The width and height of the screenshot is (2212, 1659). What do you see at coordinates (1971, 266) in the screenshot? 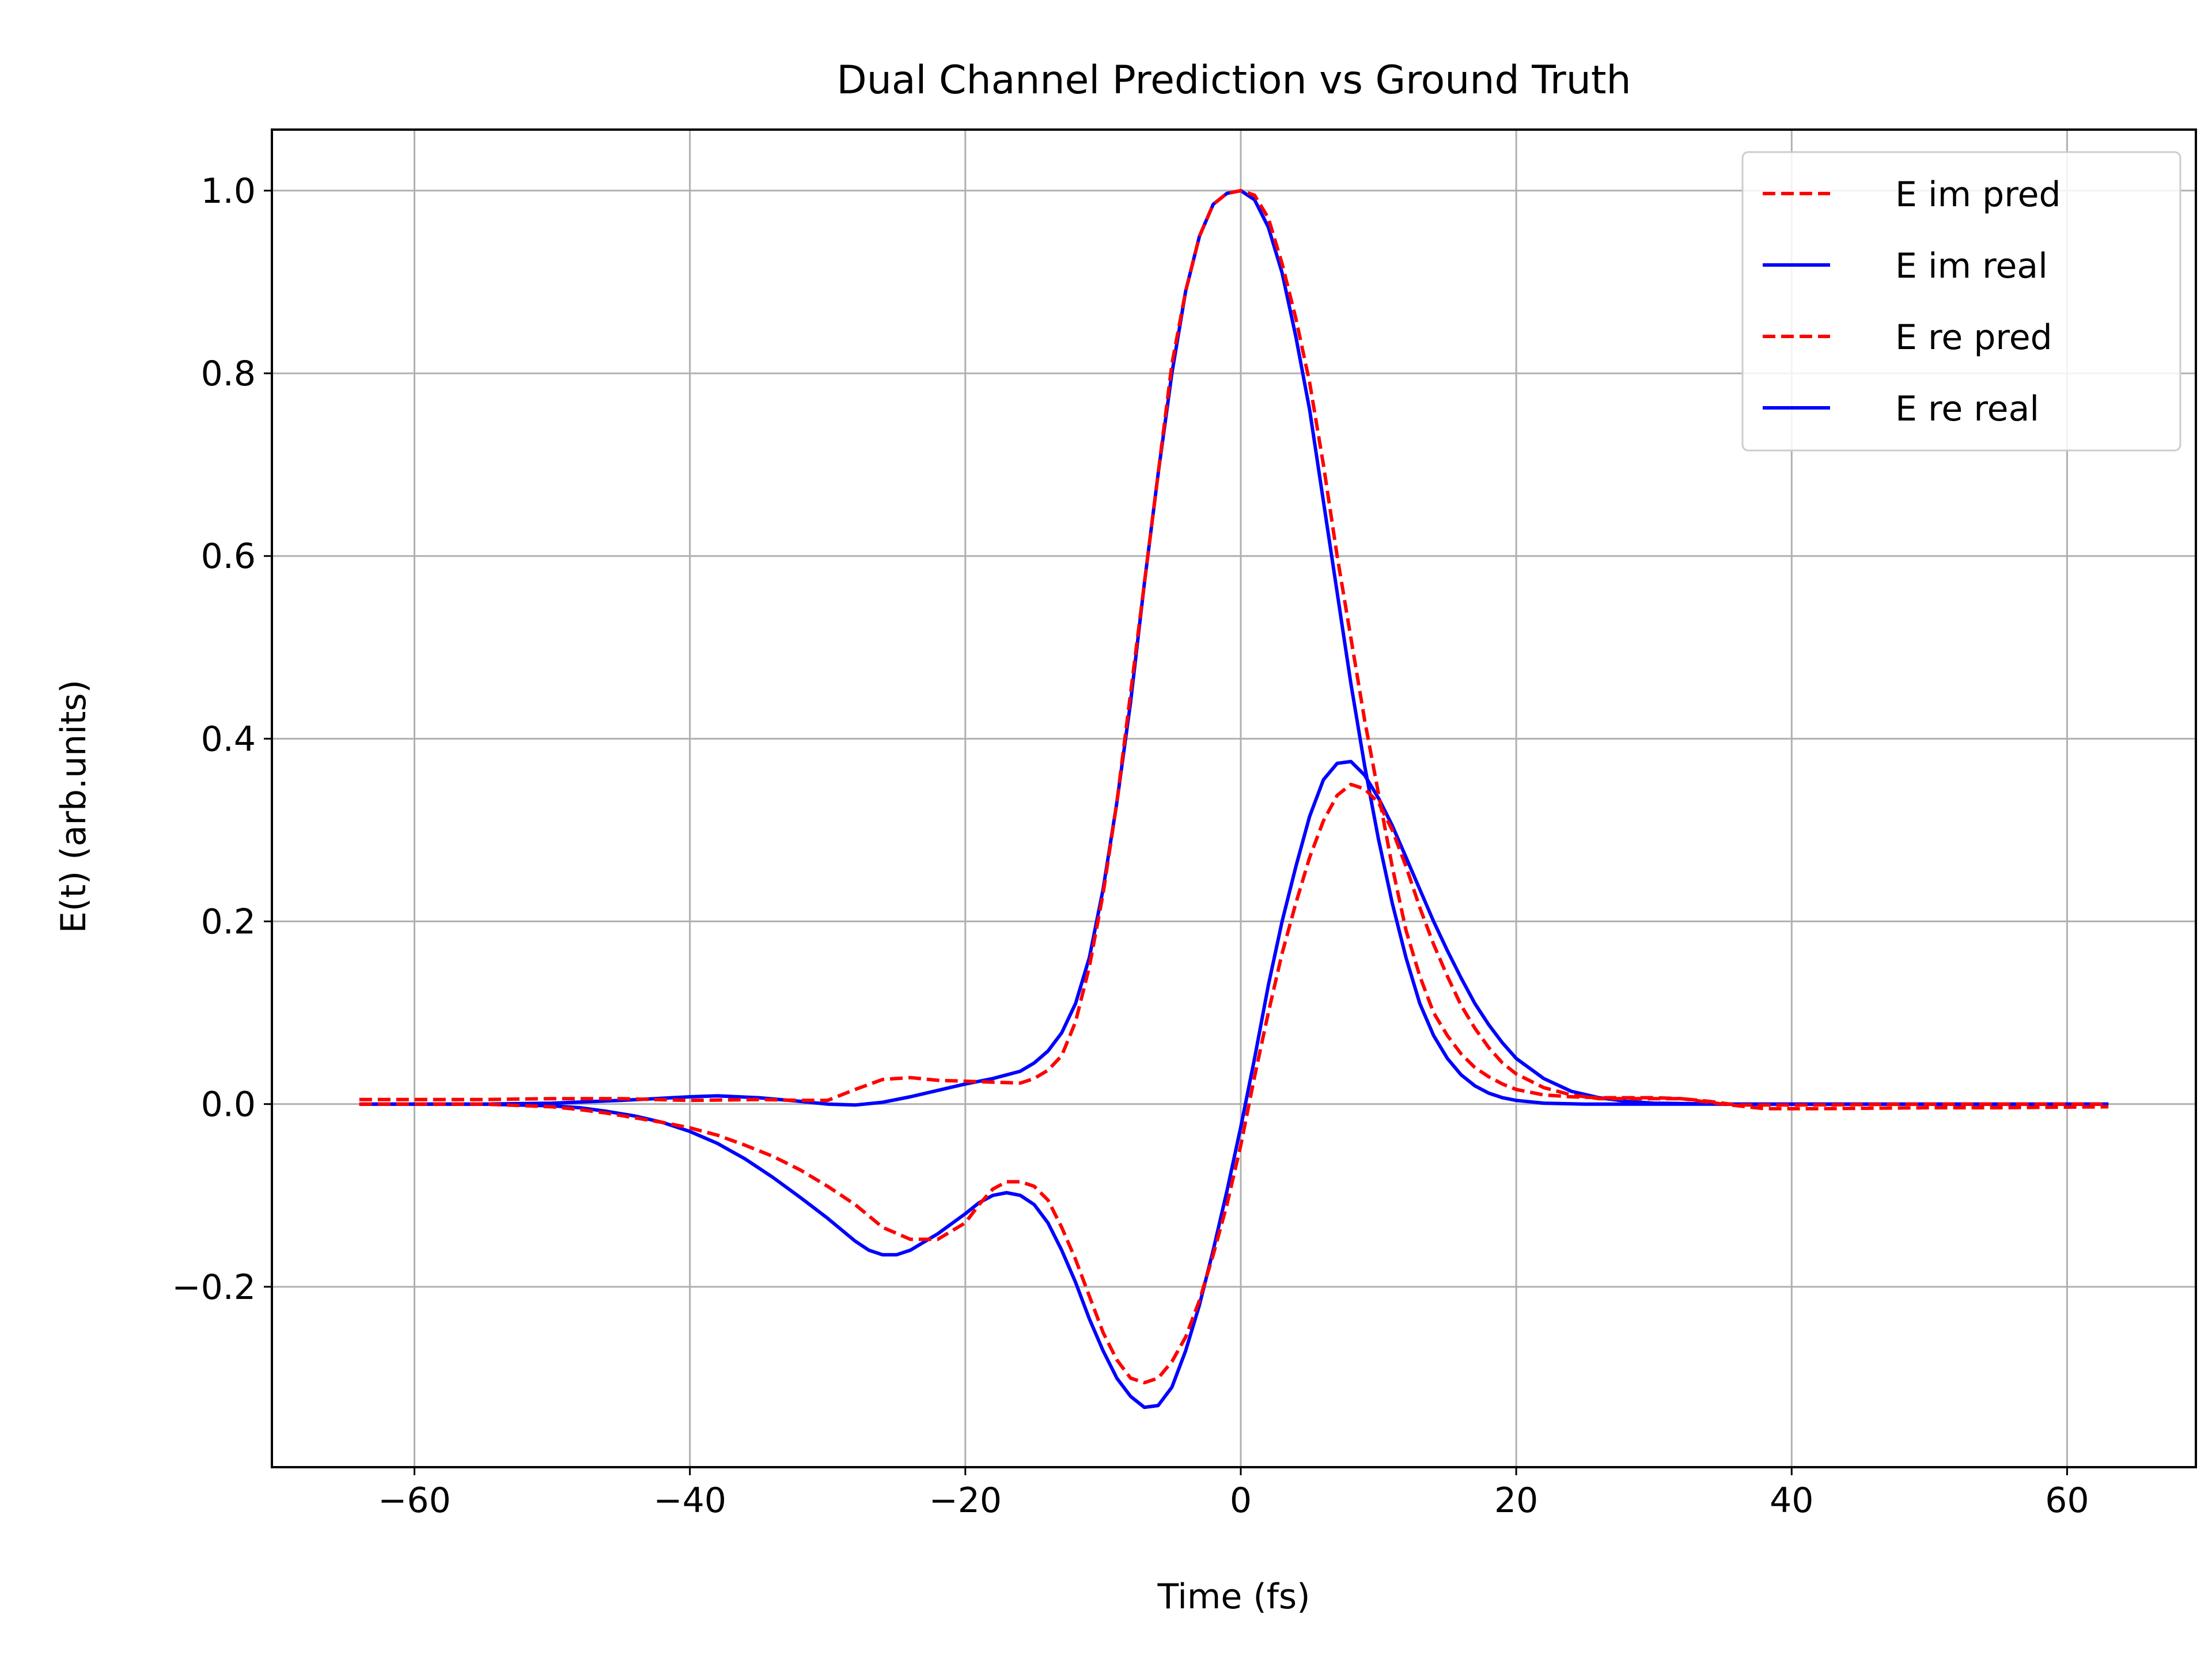
I see `legend-label: E im real` at bounding box center [1971, 266].